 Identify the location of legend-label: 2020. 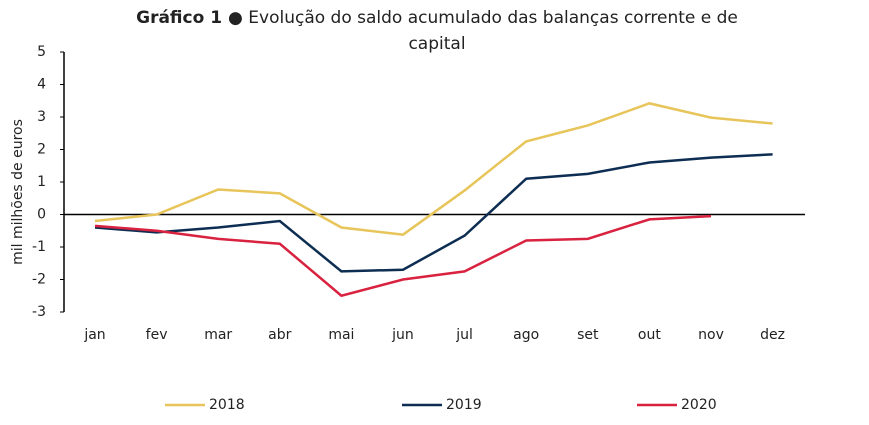
(699, 405).